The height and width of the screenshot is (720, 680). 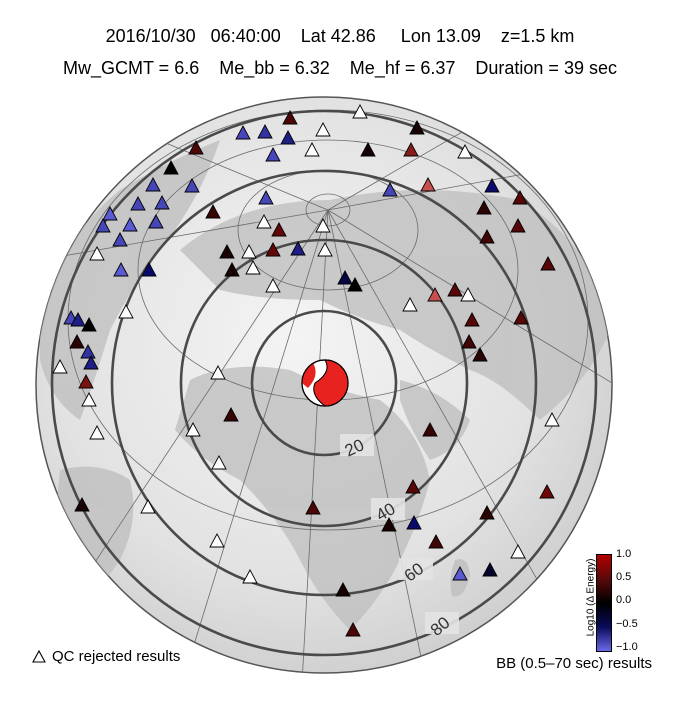 What do you see at coordinates (106, 656) in the screenshot?
I see `qc-rejected-legend: QC rejected results` at bounding box center [106, 656].